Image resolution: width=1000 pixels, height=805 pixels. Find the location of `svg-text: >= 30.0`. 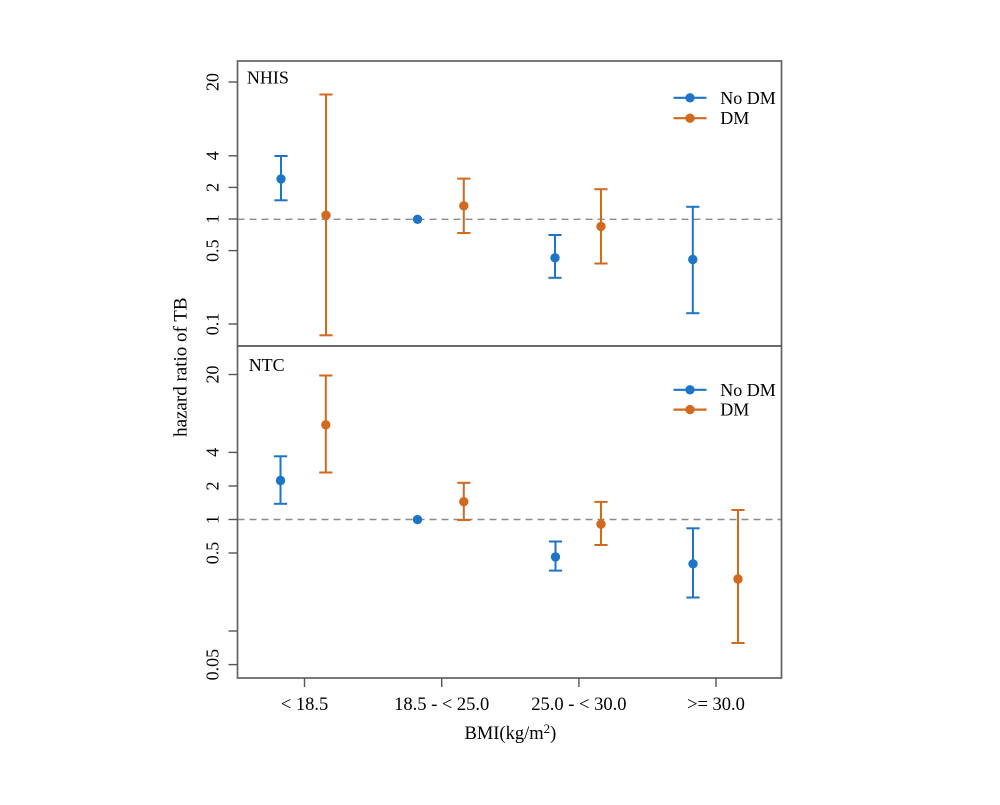

svg-text: >= 30.0 is located at coordinates (716, 705).